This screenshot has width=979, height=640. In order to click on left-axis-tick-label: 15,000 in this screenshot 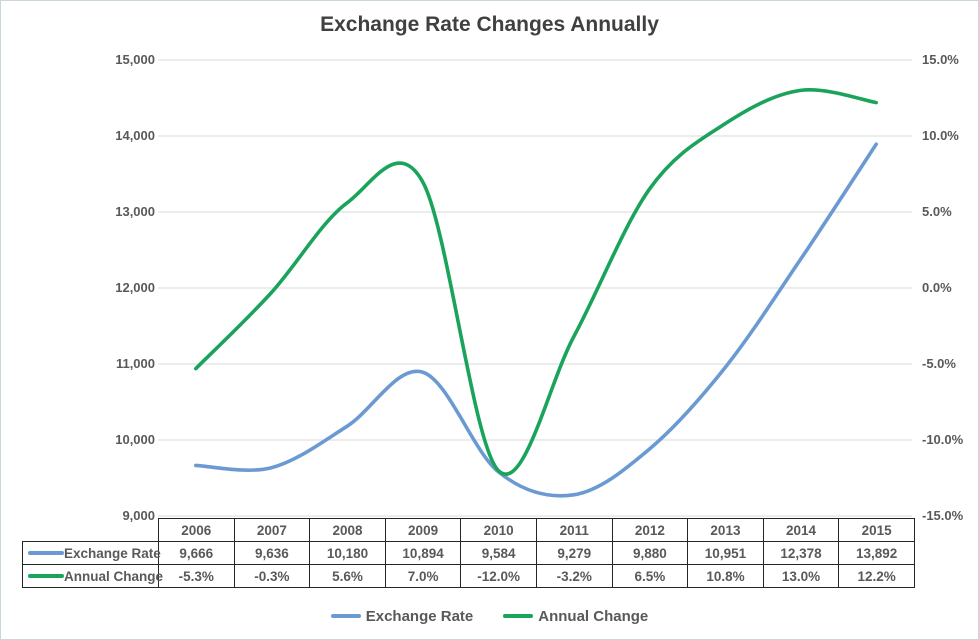, I will do `click(135, 59)`.